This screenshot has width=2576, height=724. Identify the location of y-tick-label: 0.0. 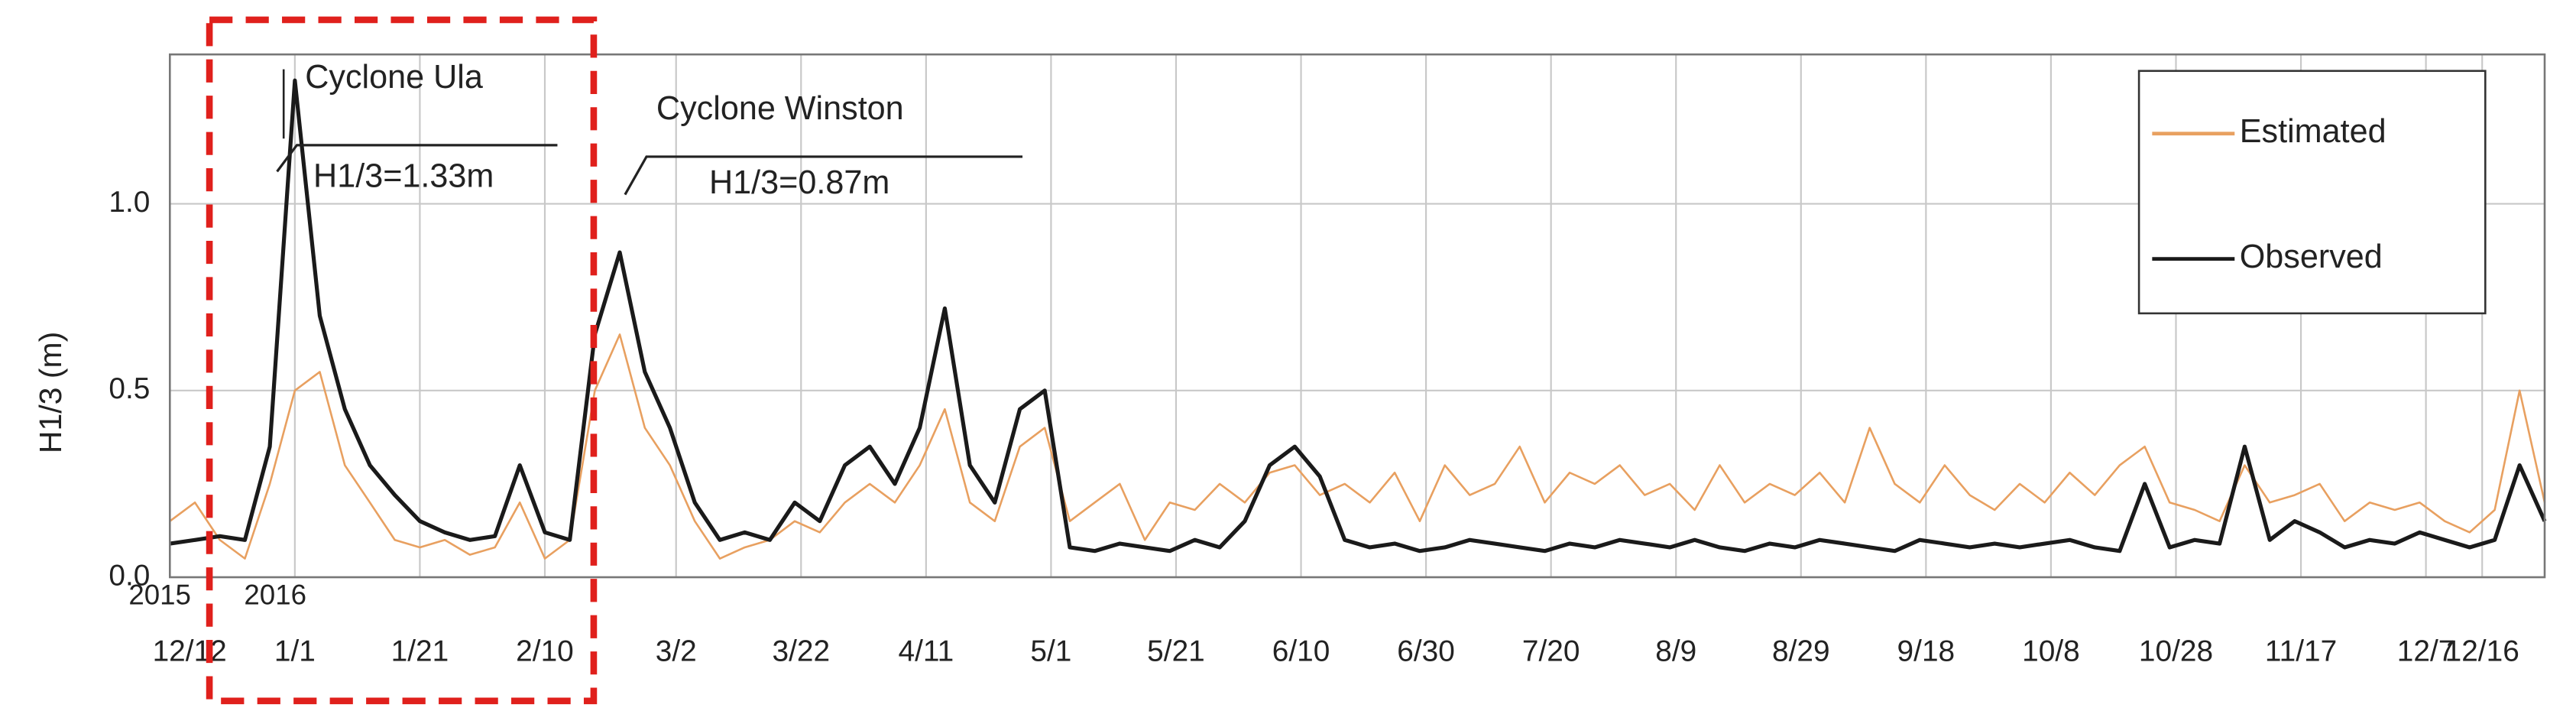
(129, 575).